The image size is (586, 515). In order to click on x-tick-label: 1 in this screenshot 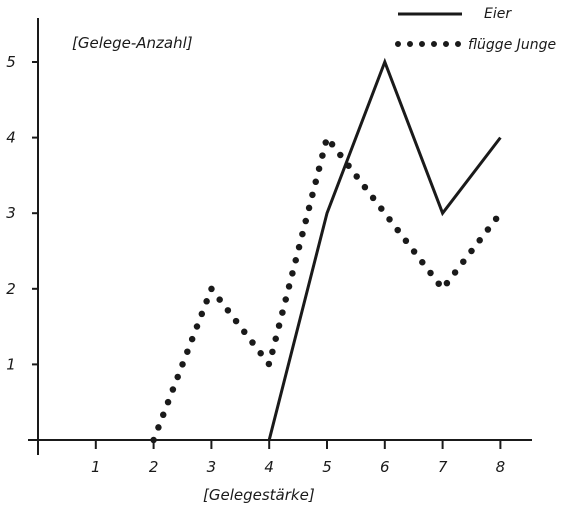, I will do `click(96, 467)`.